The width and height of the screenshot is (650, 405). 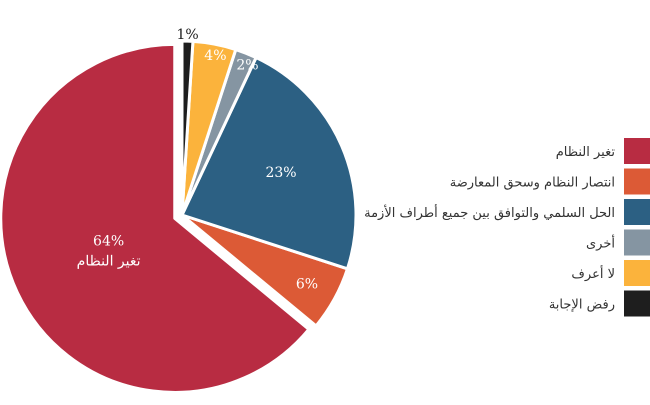 What do you see at coordinates (586, 152) in the screenshot?
I see `legend-label: تغير النظام` at bounding box center [586, 152].